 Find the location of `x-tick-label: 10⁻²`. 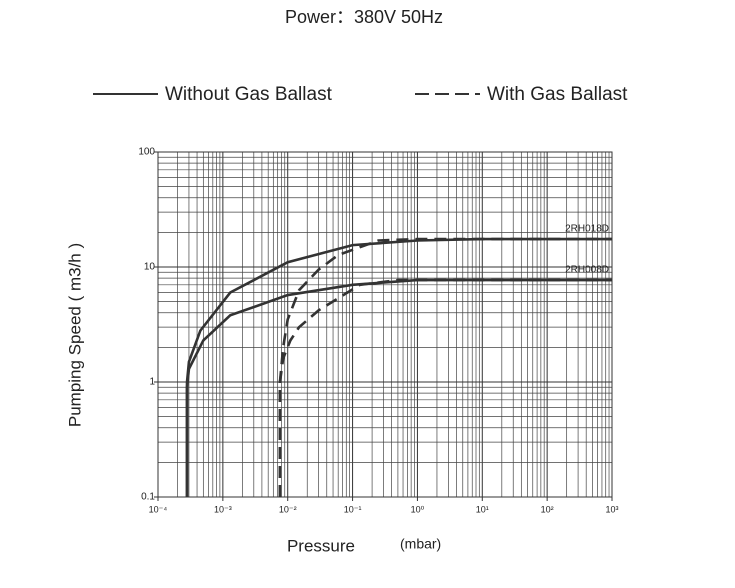

x-tick-label: 10⁻² is located at coordinates (288, 509).